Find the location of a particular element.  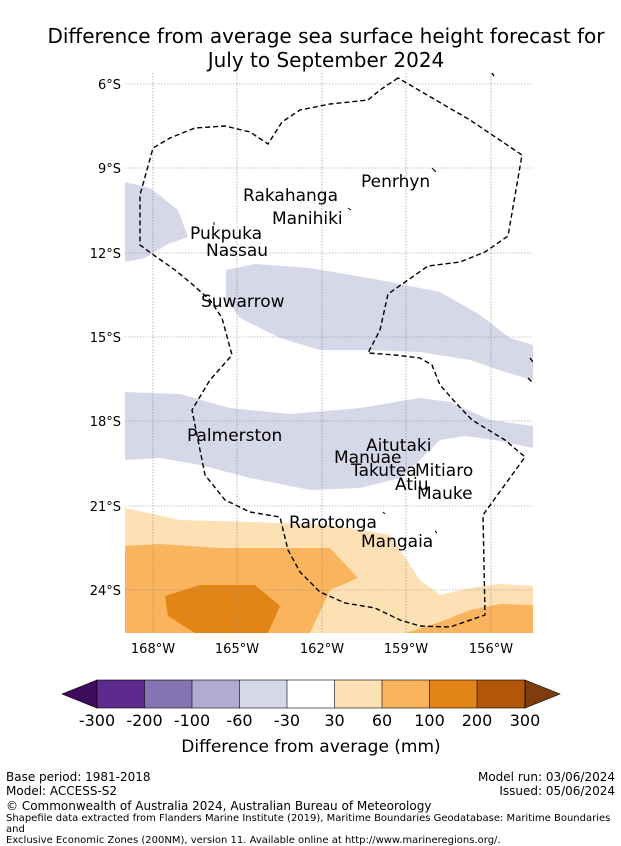

lat-tick: 18°S is located at coordinates (105, 422).